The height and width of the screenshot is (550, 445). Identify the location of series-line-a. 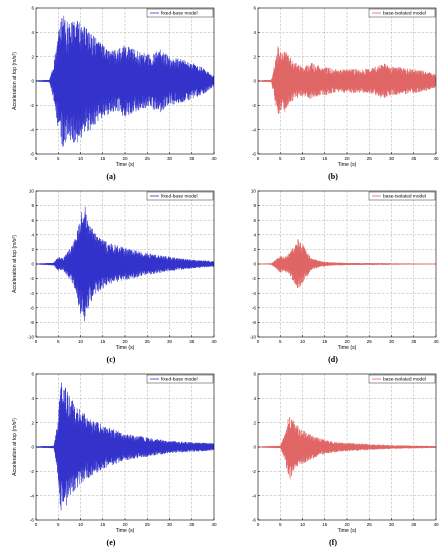
(125, 81).